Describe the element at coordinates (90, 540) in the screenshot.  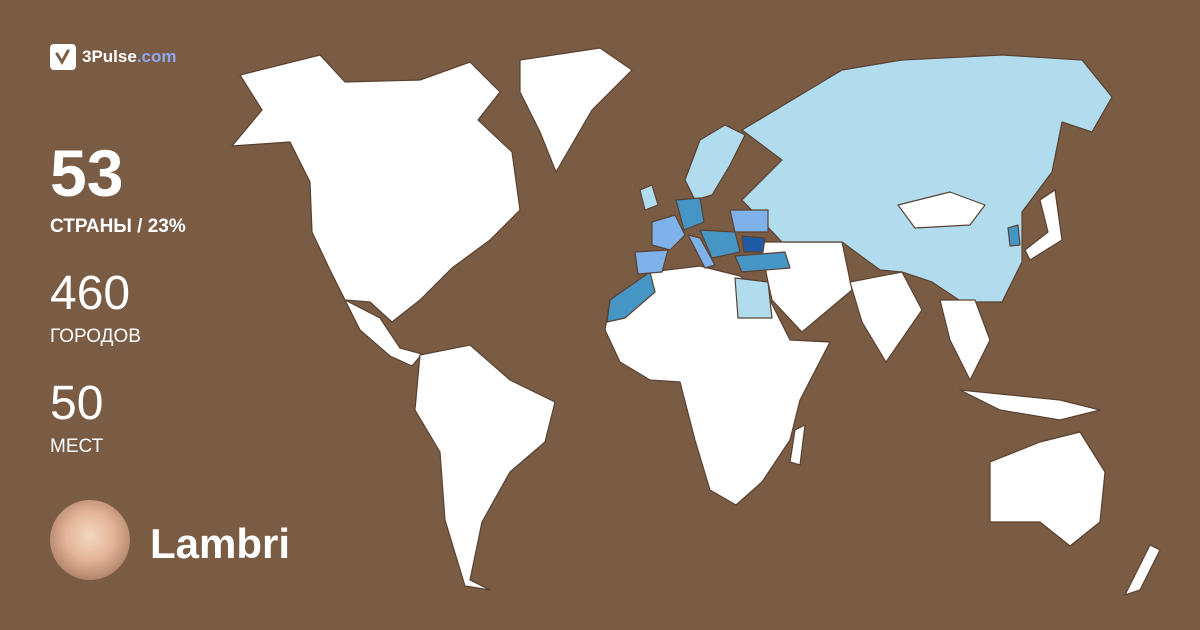
I see `avatar` at that location.